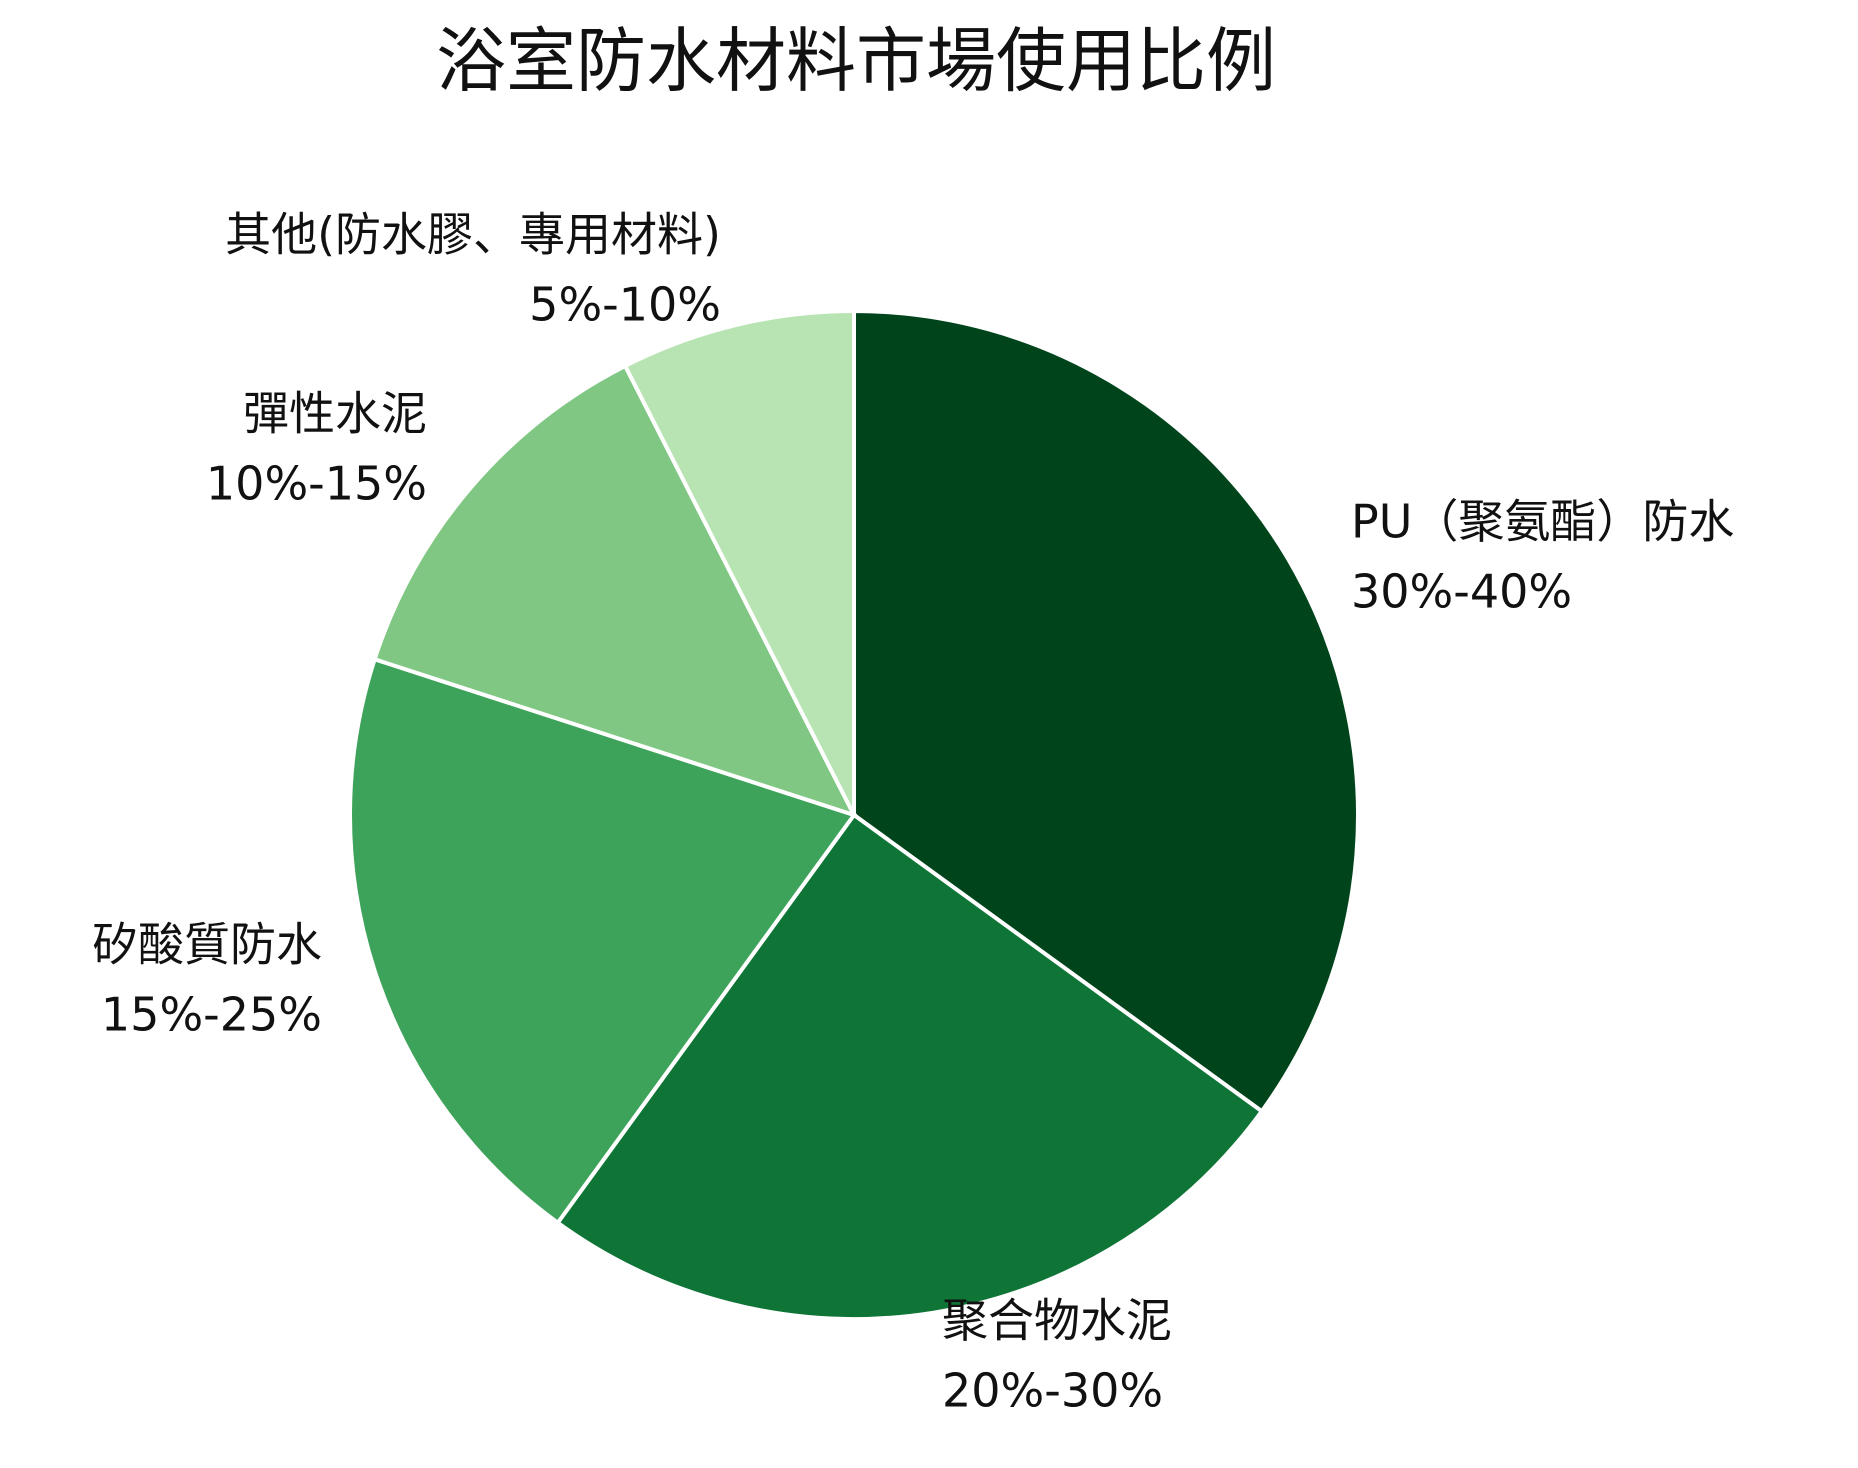  I want to click on slice-value-label: 15%-25%, so click(211, 1015).